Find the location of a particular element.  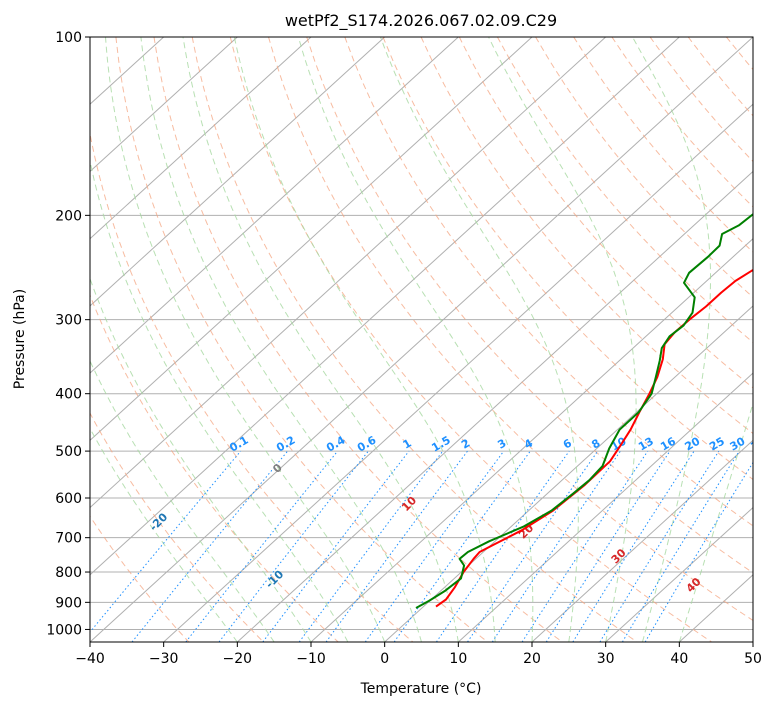

y-tick-label: 1000 is located at coordinates (64, 630).